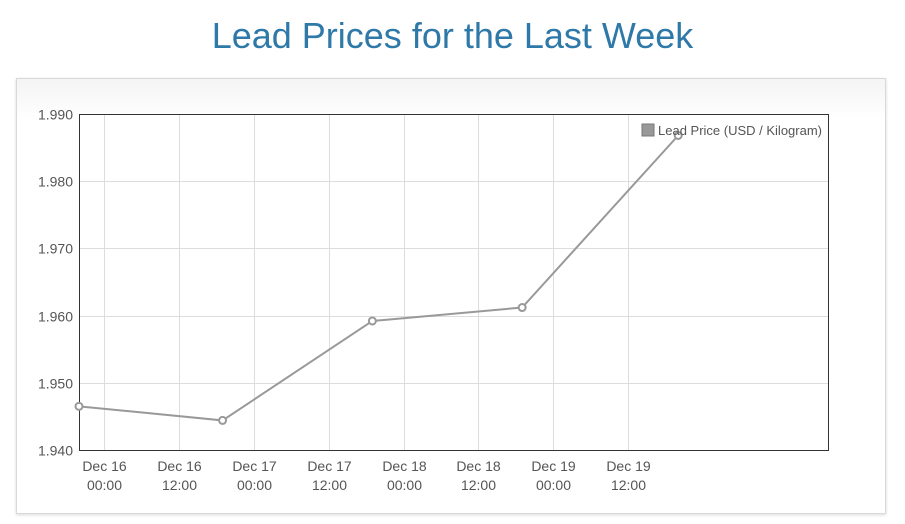 This screenshot has width=905, height=524. What do you see at coordinates (55, 182) in the screenshot?
I see `y-tick-label: 1.980` at bounding box center [55, 182].